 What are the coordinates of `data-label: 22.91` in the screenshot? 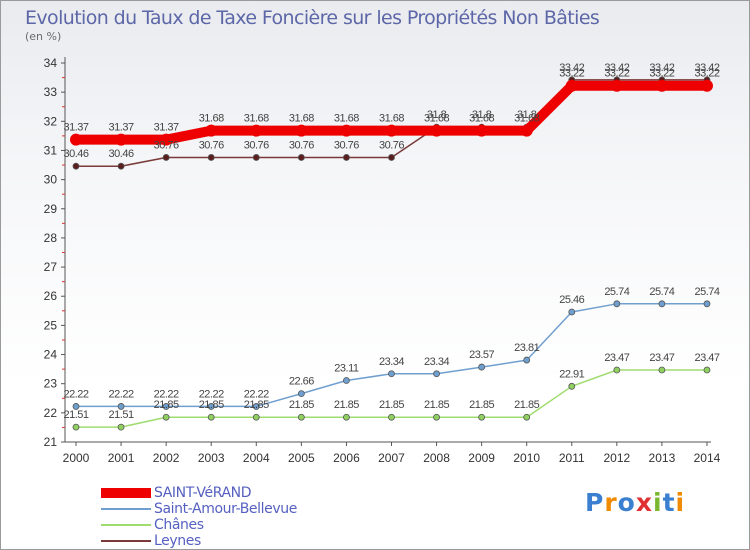 It's located at (571, 374).